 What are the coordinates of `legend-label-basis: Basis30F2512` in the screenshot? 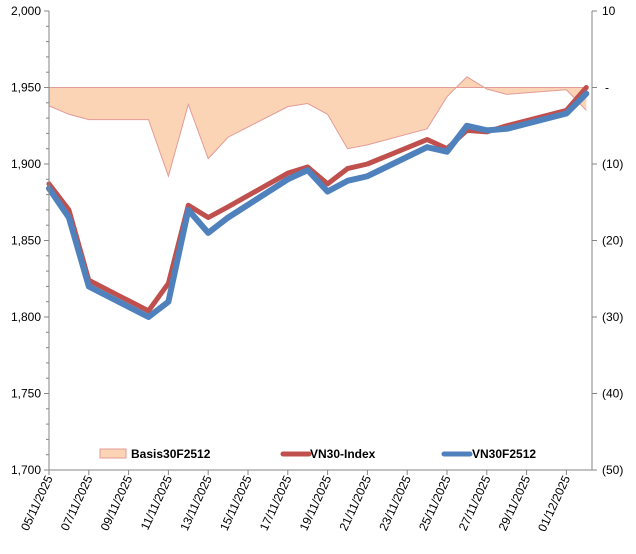 It's located at (171, 454).